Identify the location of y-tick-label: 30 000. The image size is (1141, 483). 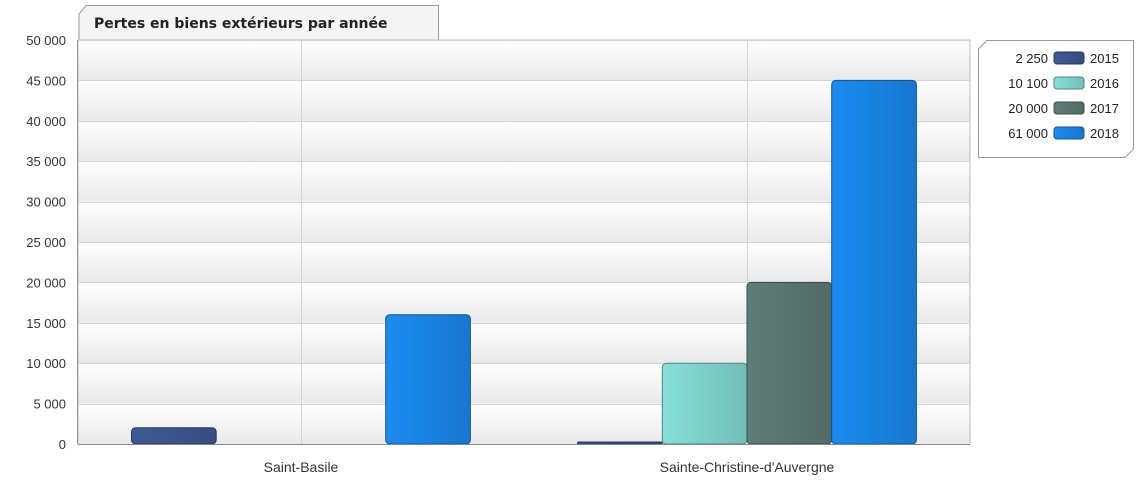
(46, 202).